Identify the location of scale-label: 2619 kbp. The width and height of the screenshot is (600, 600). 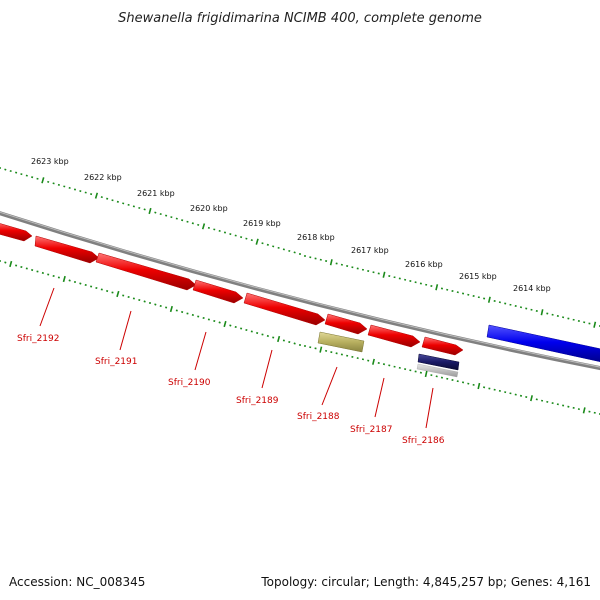
(262, 223).